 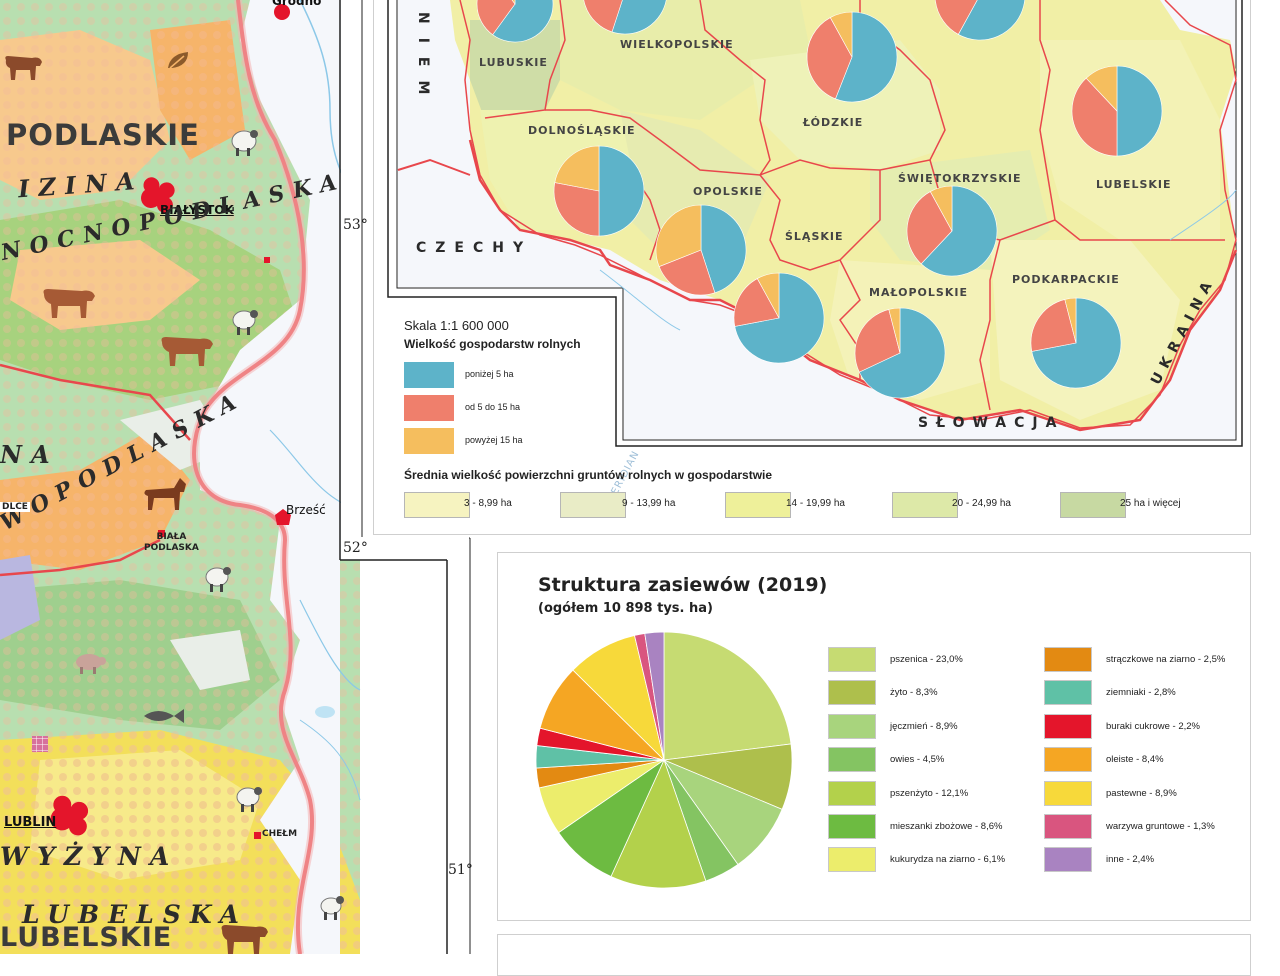 I want to click on chart-subtitle: (ogółem 10 898 tys. ha), so click(x=625, y=608).